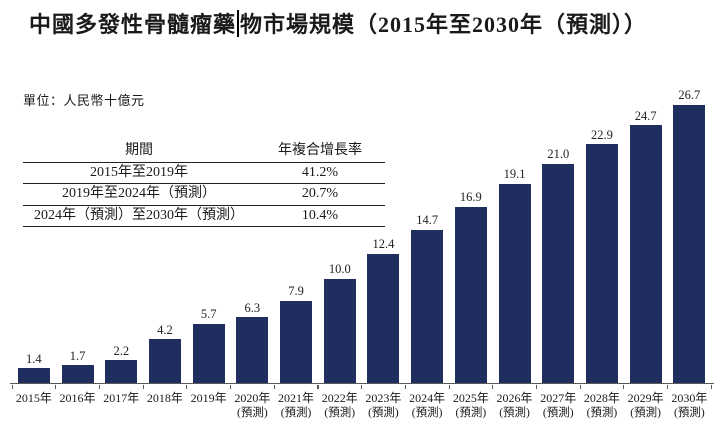 The height and width of the screenshot is (446, 724). I want to click on table-row: 2024年（預測）至2030年（預測） 10.4%, so click(204, 216).